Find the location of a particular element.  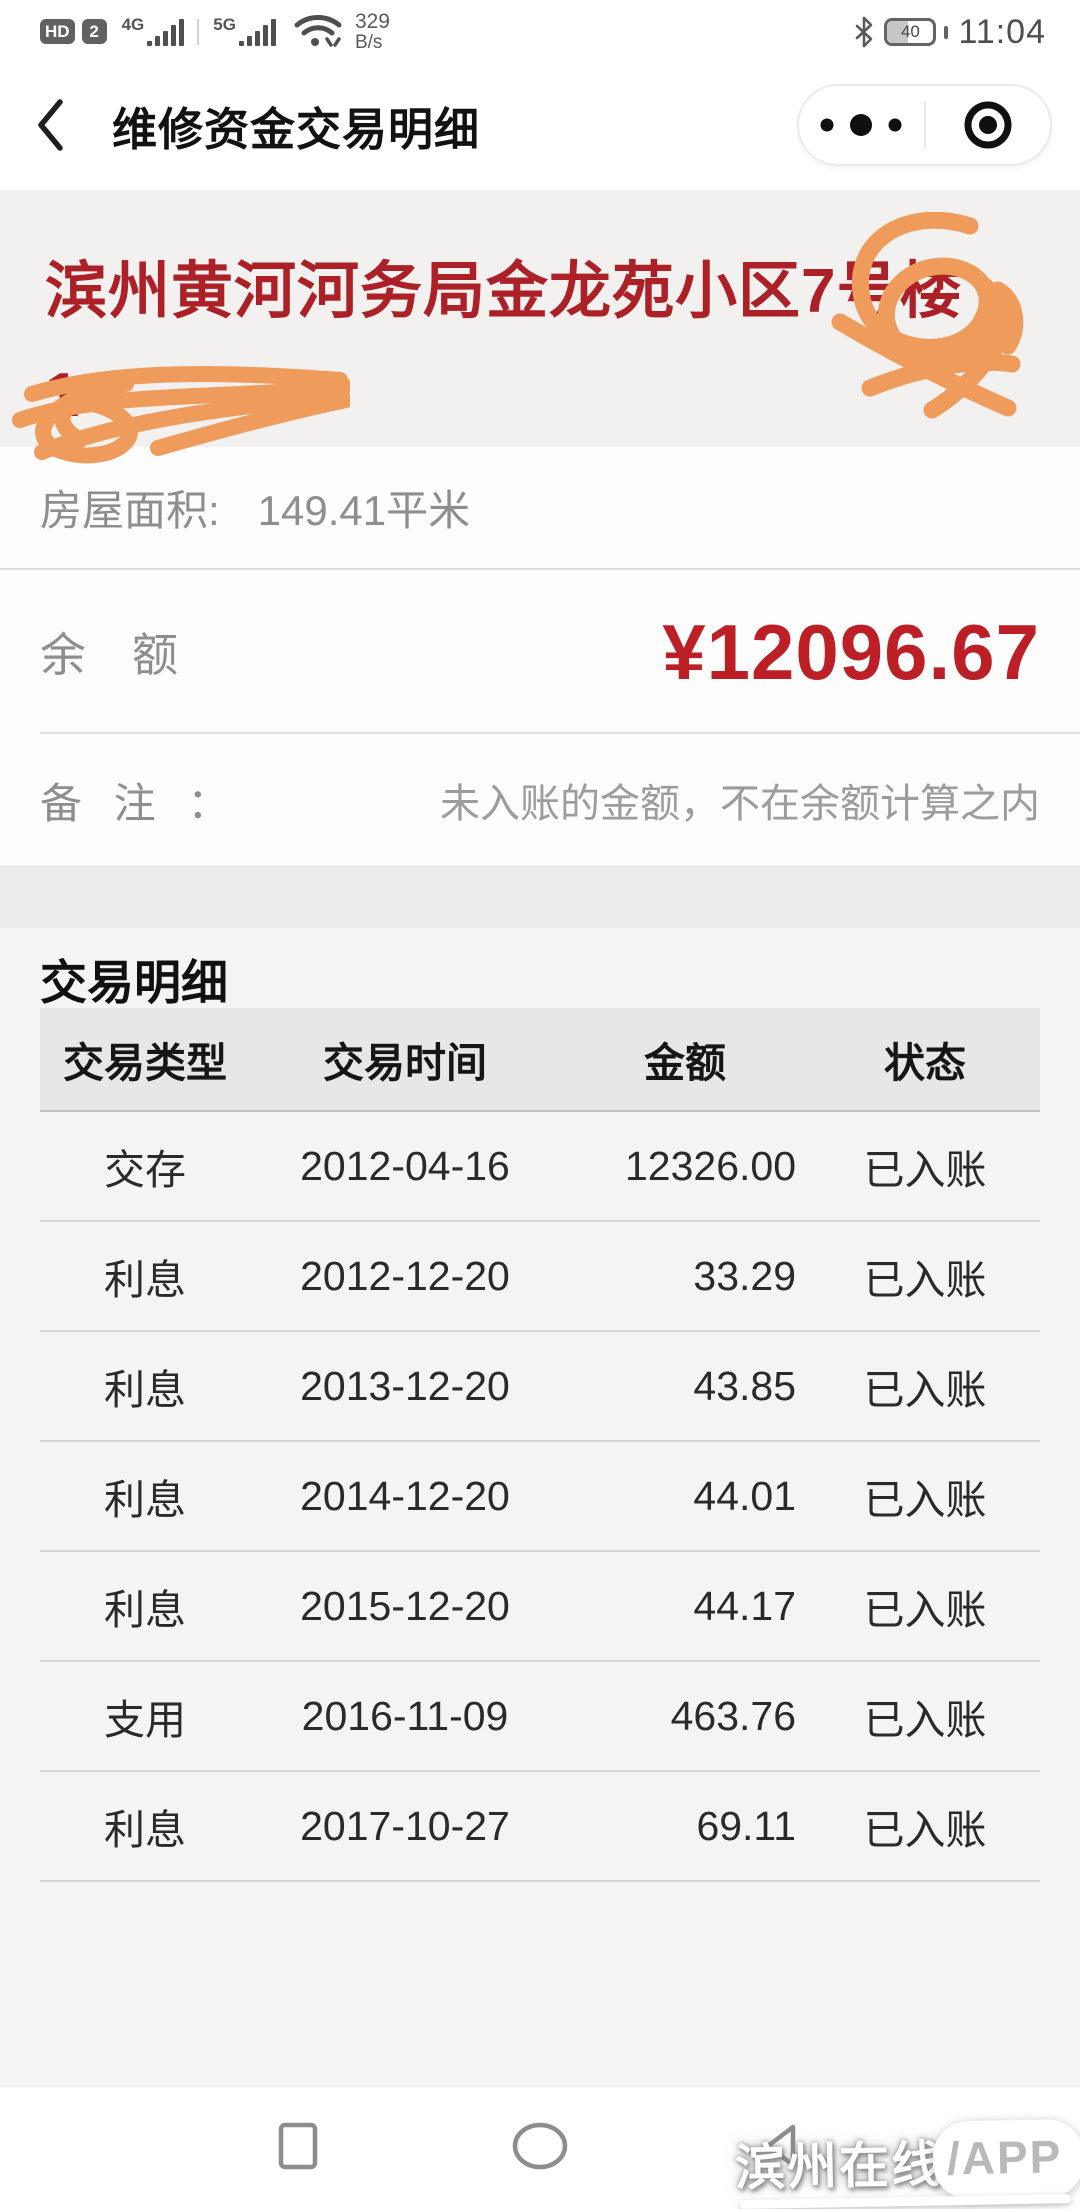

back-nav-button is located at coordinates (781, 2146).